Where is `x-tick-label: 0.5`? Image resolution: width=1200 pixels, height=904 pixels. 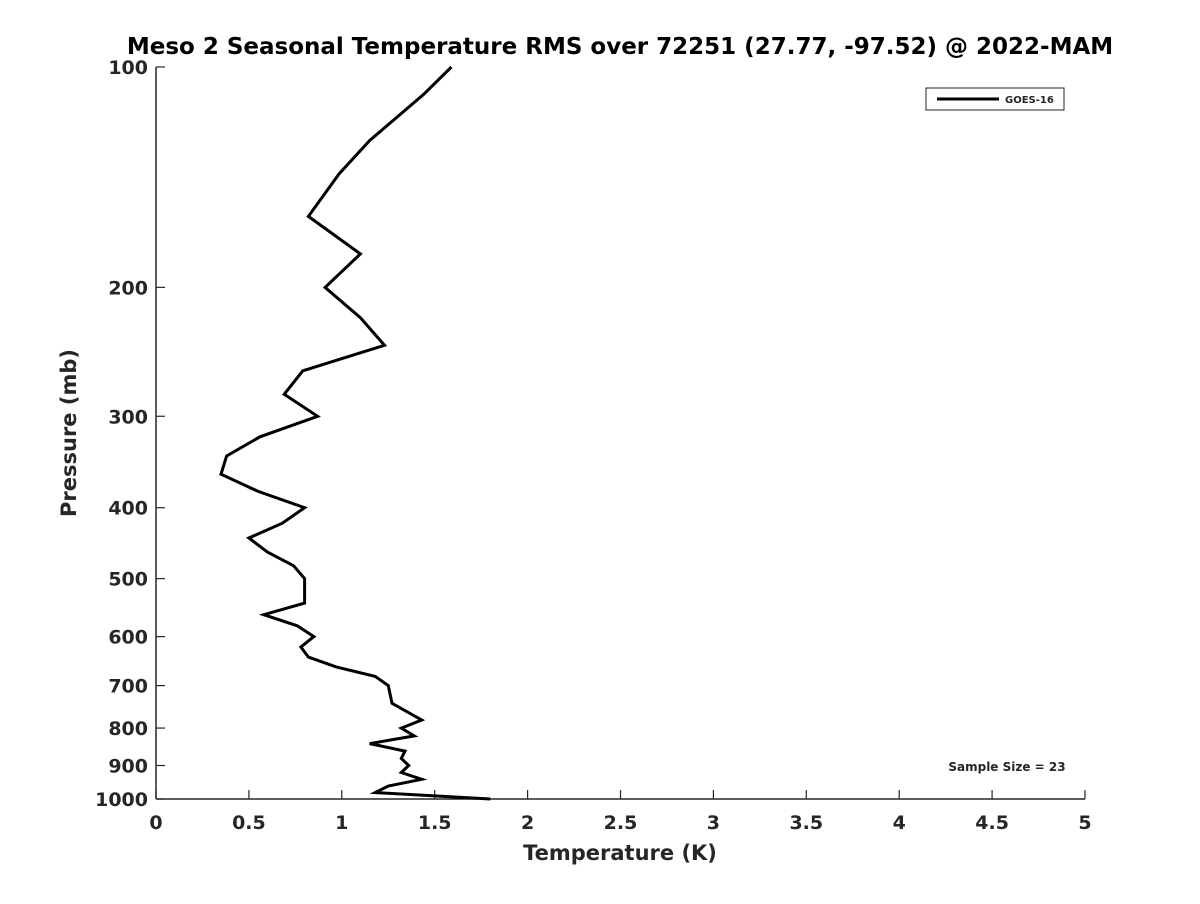
x-tick-label: 0.5 is located at coordinates (249, 823).